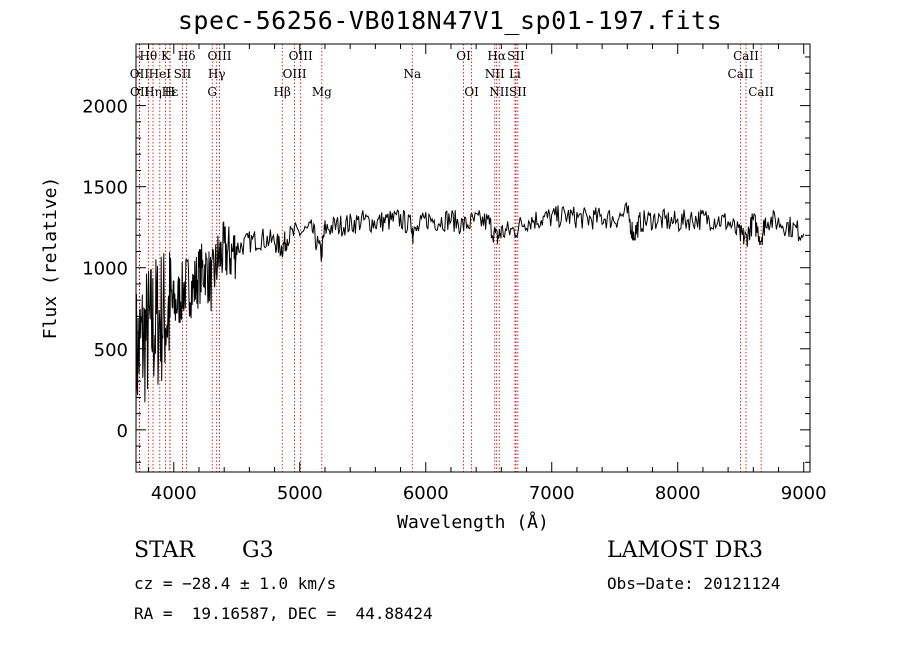 The image size is (900, 649). I want to click on subclass-label: G3, so click(258, 550).